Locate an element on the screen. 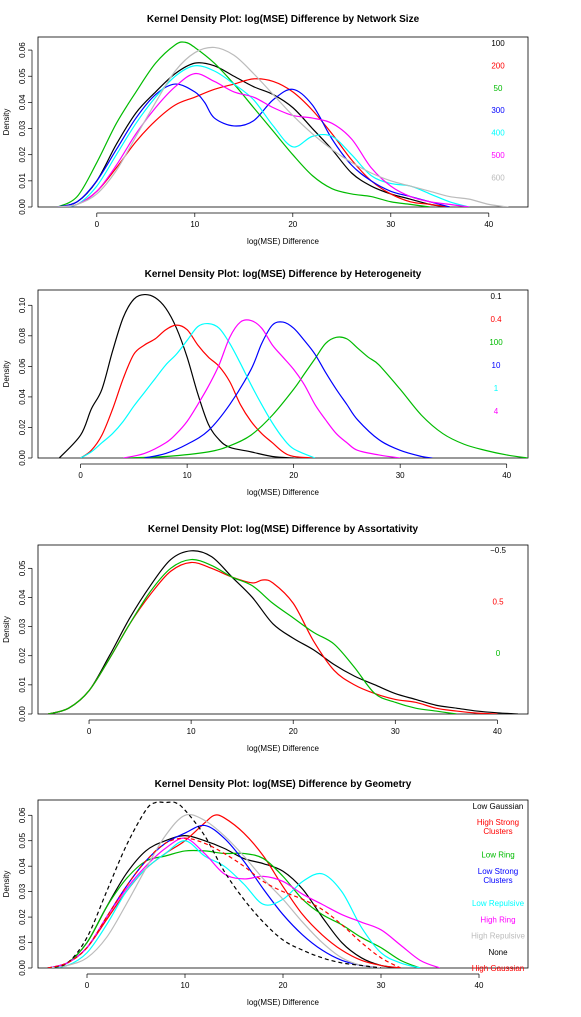 This screenshot has height=1017, width=581. legend-entry-low-ring: Low Ring is located at coordinates (497, 855).